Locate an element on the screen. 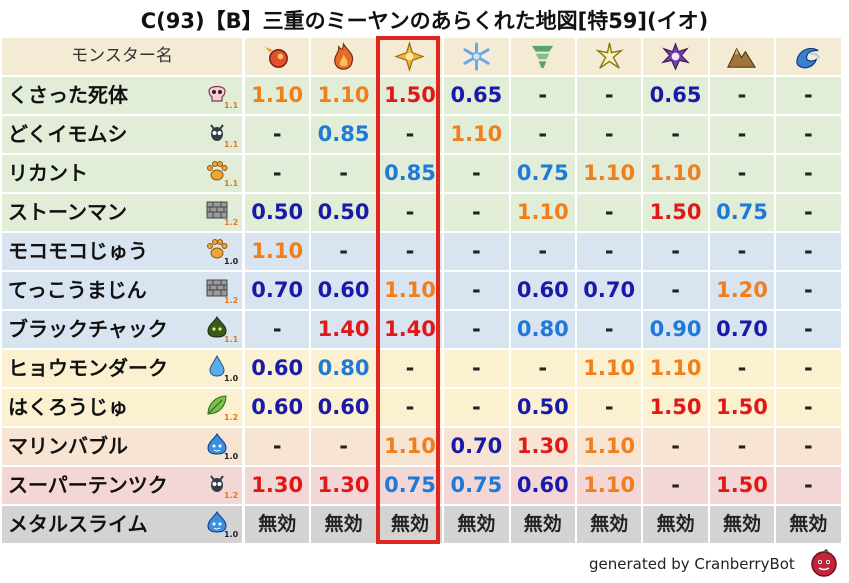 Image resolution: width=849 pixels, height=583 pixels. flame-icon is located at coordinates (344, 56).